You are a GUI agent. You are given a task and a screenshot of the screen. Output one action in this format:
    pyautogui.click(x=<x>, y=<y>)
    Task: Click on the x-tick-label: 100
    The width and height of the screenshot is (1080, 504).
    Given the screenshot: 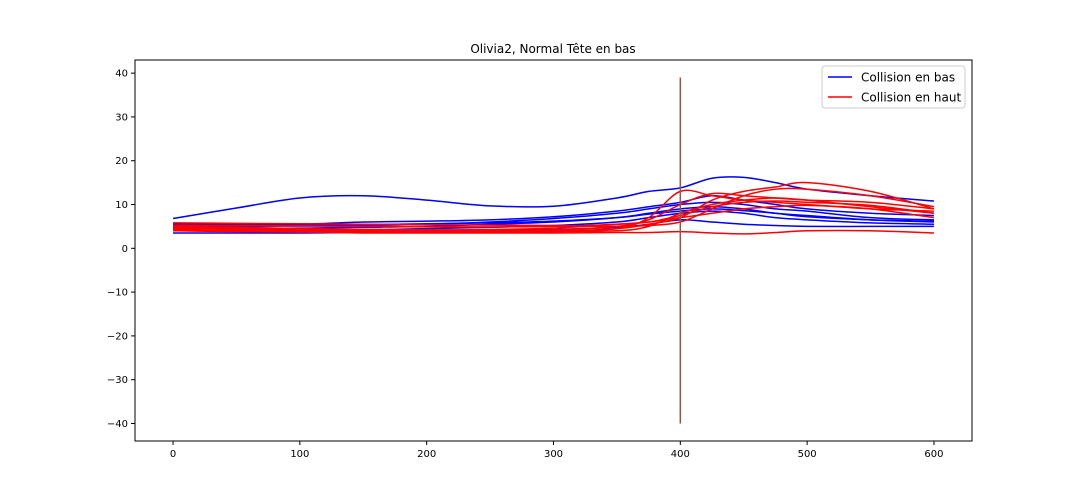 What is the action you would take?
    pyautogui.click(x=299, y=454)
    